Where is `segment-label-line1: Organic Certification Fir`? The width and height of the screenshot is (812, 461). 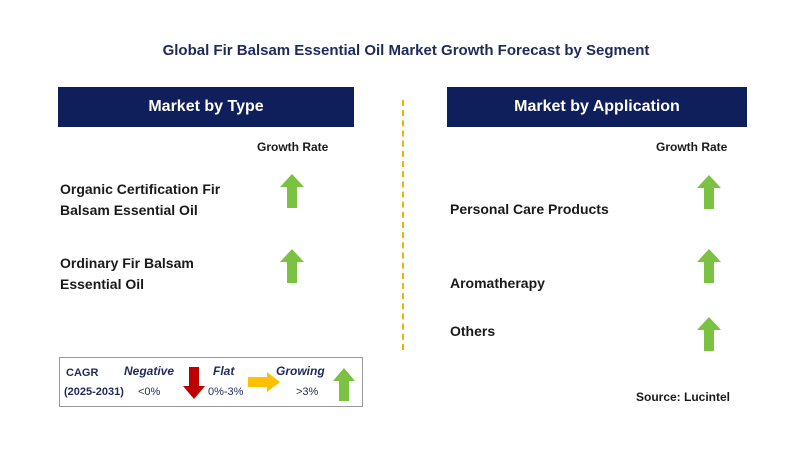 segment-label-line1: Organic Certification Fir is located at coordinates (140, 189).